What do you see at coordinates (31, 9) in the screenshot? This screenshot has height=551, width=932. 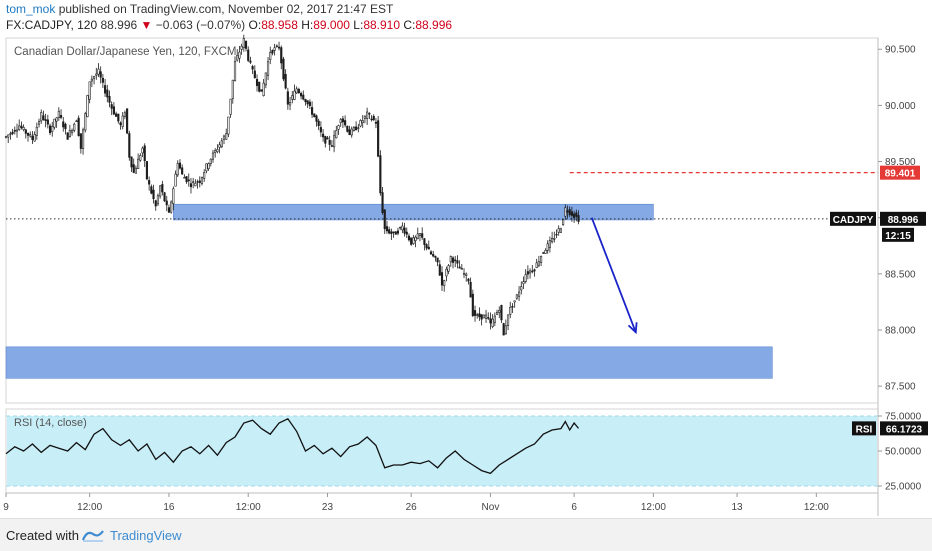 I see `author-link: tom_mok` at bounding box center [31, 9].